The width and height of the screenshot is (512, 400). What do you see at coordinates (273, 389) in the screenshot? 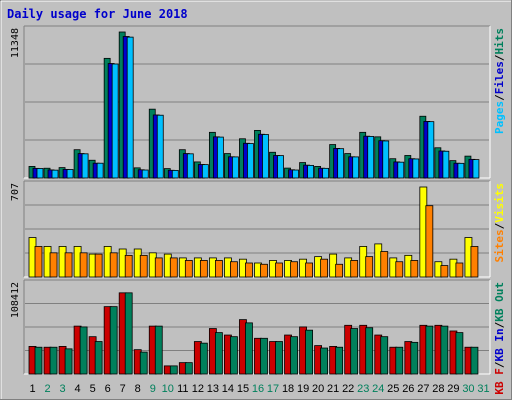
I see `day-label-17: 17` at bounding box center [273, 389].